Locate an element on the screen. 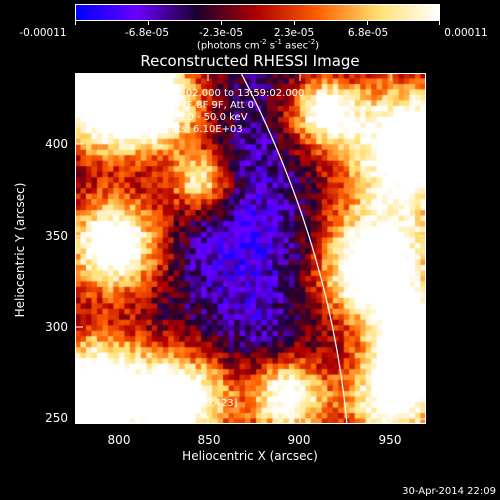  y-tick-label: 250 is located at coordinates (56, 418).